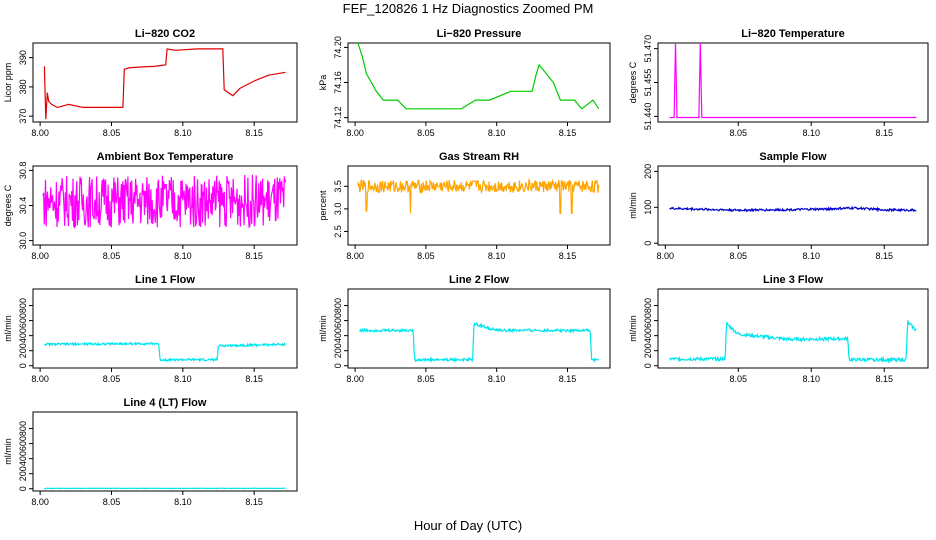 This screenshot has height=540, width=936. I want to click on y-tick-label: 51.470, so click(648, 49).